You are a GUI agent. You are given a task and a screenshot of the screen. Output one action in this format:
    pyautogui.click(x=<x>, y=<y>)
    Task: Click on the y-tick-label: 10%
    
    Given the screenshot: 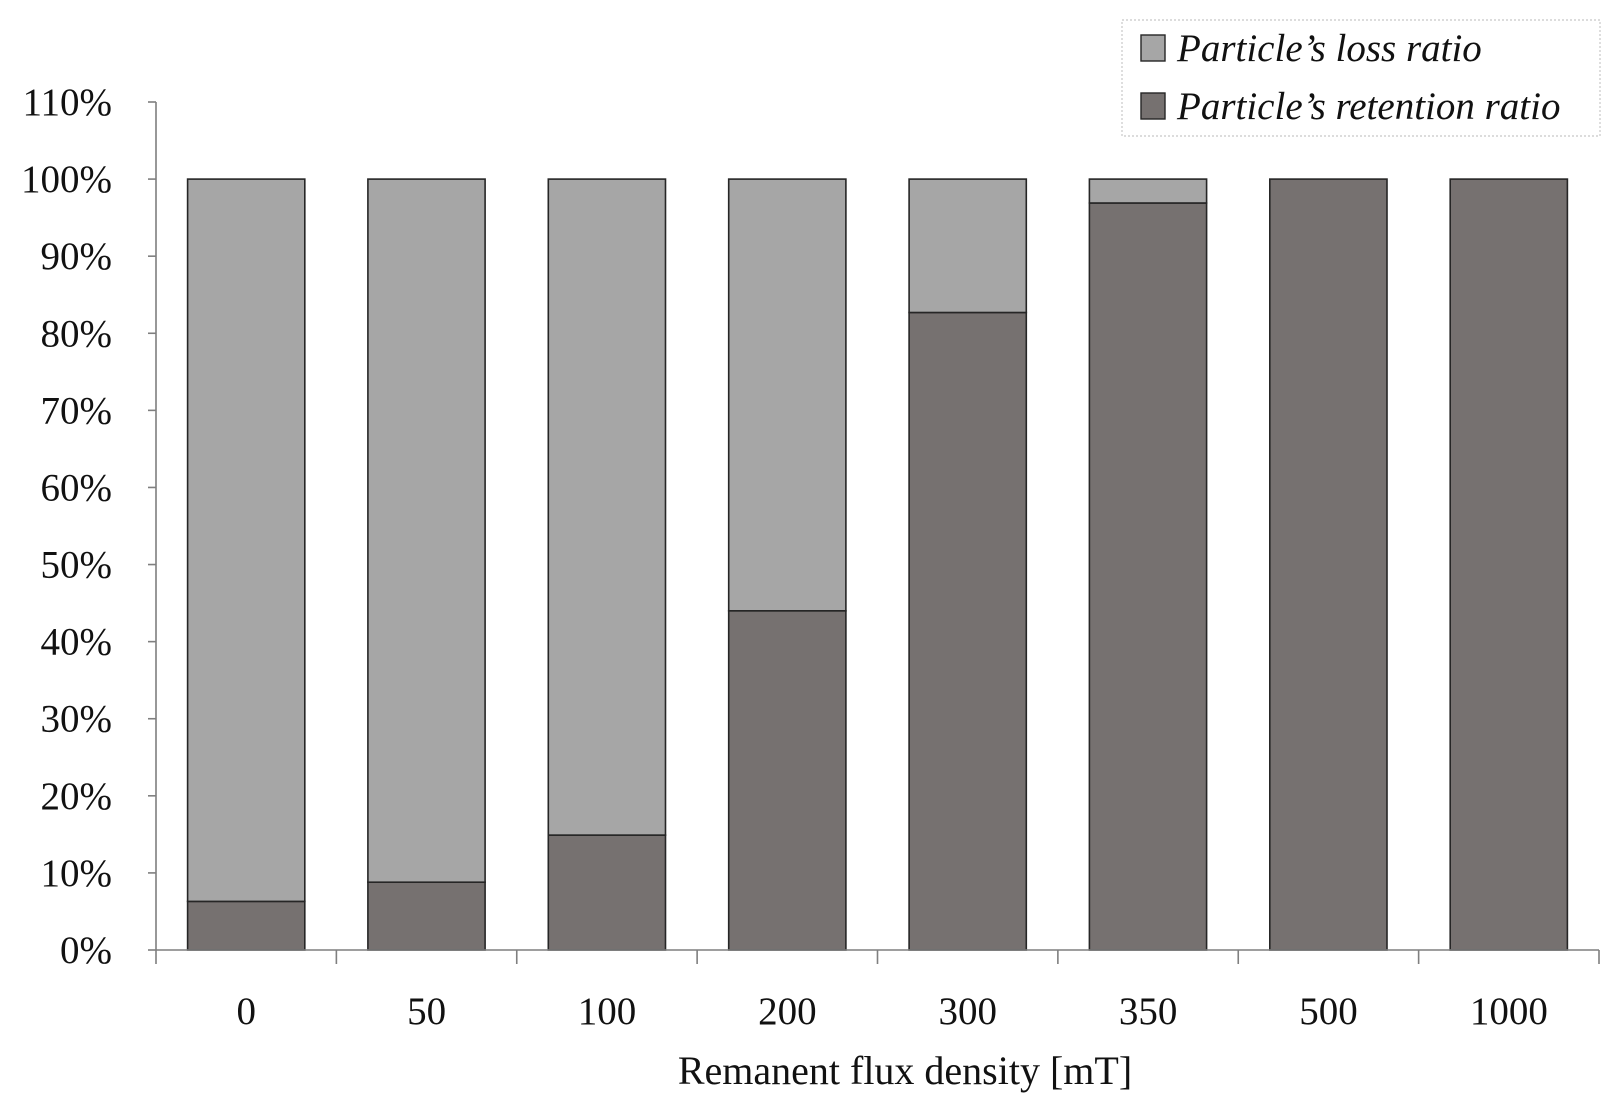 What is the action you would take?
    pyautogui.click(x=77, y=873)
    